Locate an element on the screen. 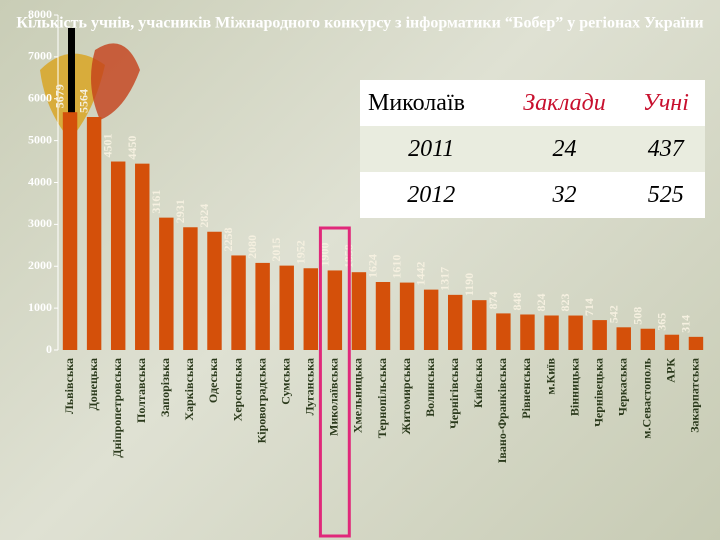 This screenshot has width=720, height=540. value-label: 365 is located at coordinates (661, 322).